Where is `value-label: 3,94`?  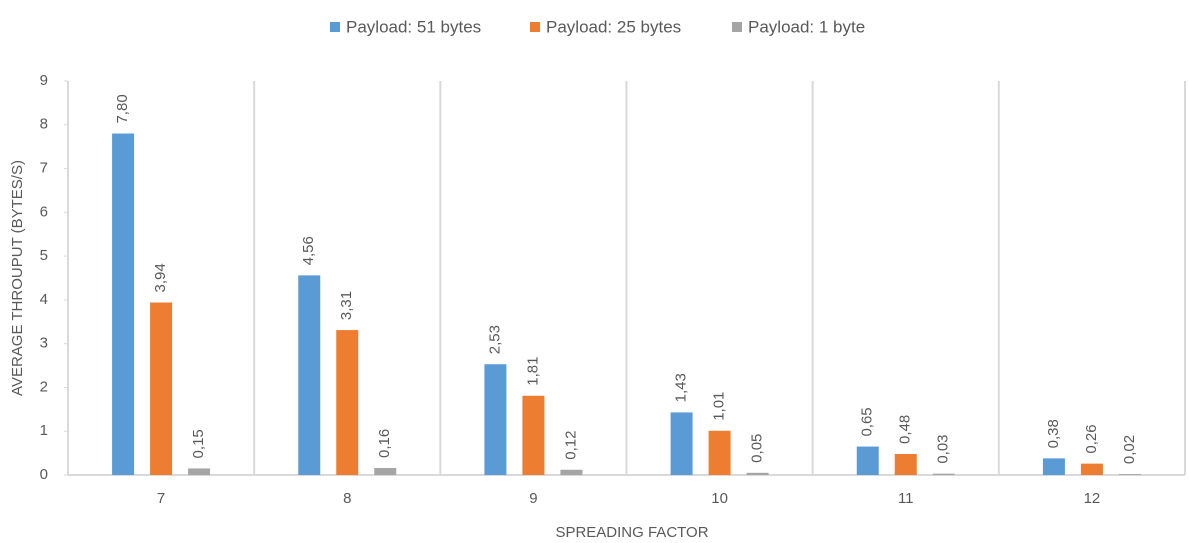
value-label: 3,94 is located at coordinates (160, 277).